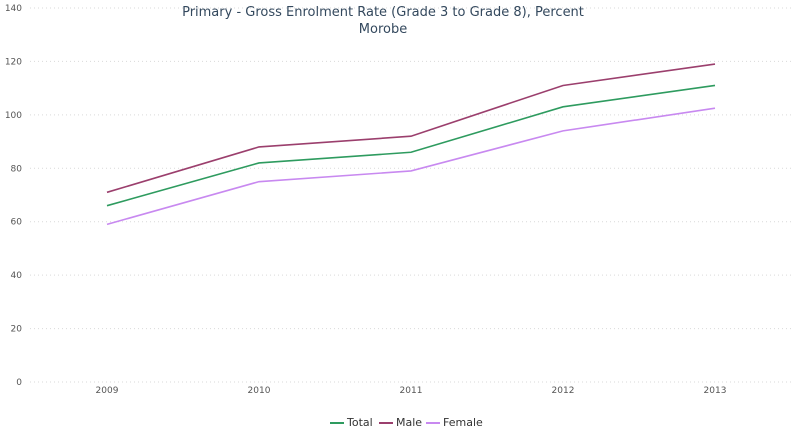 This screenshot has height=434, width=800. Describe the element at coordinates (17, 223) in the screenshot. I see `y-tick-label: 60` at that location.